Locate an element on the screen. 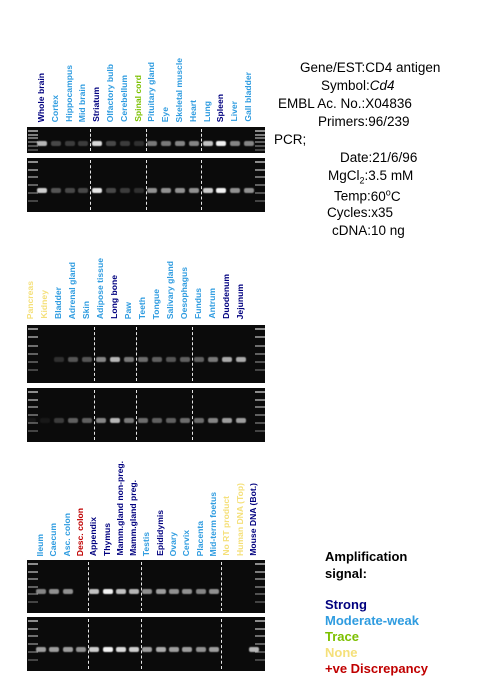 This screenshot has width=497, height=694. lane-label: Epididymis is located at coordinates (159, 533).